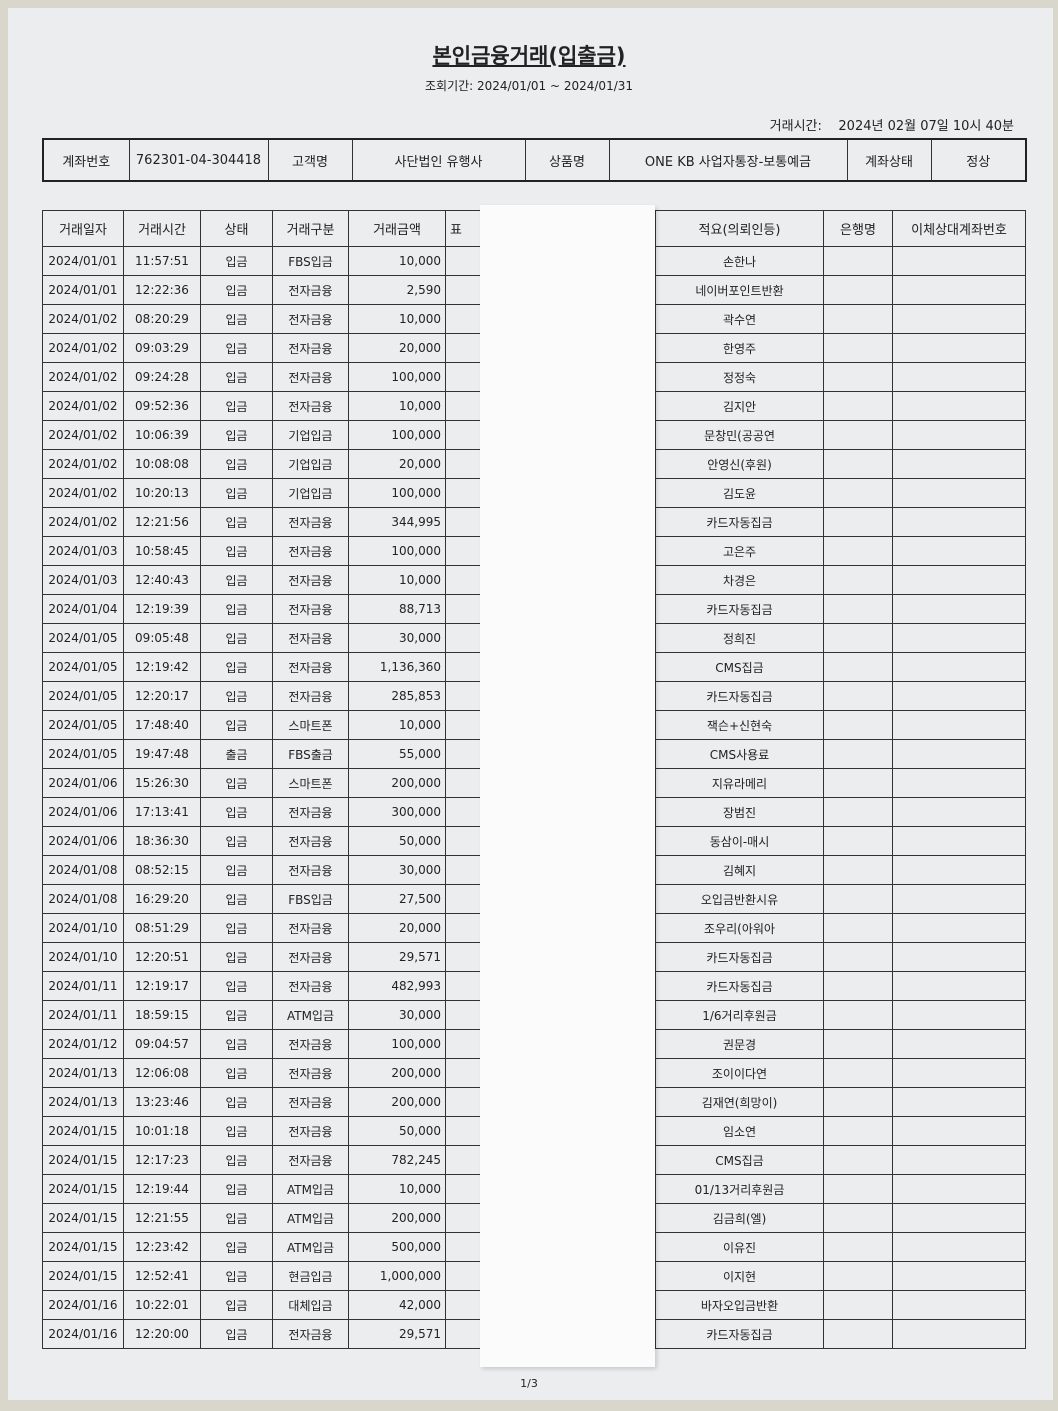 The width and height of the screenshot is (1058, 1411). I want to click on time-cell: 17:13:41, so click(162, 812).